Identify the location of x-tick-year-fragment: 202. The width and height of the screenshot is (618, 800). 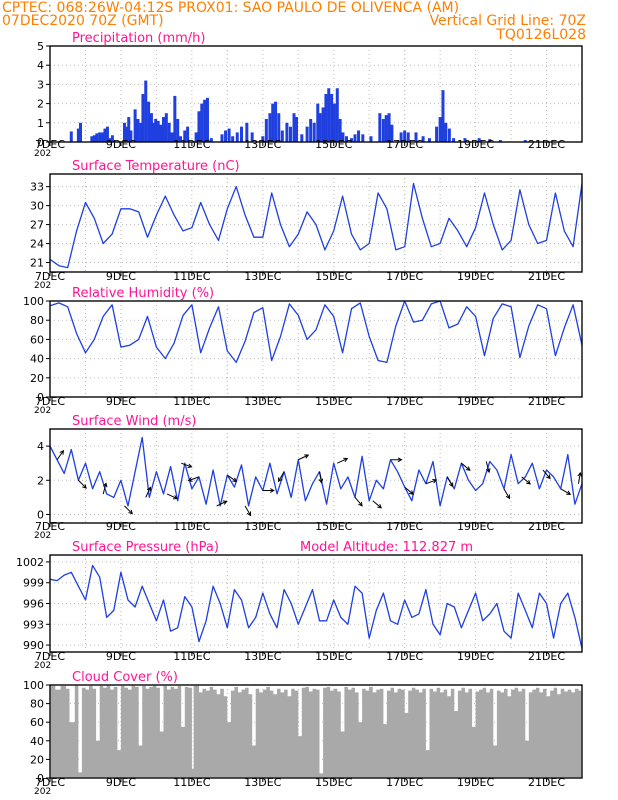
(42, 536).